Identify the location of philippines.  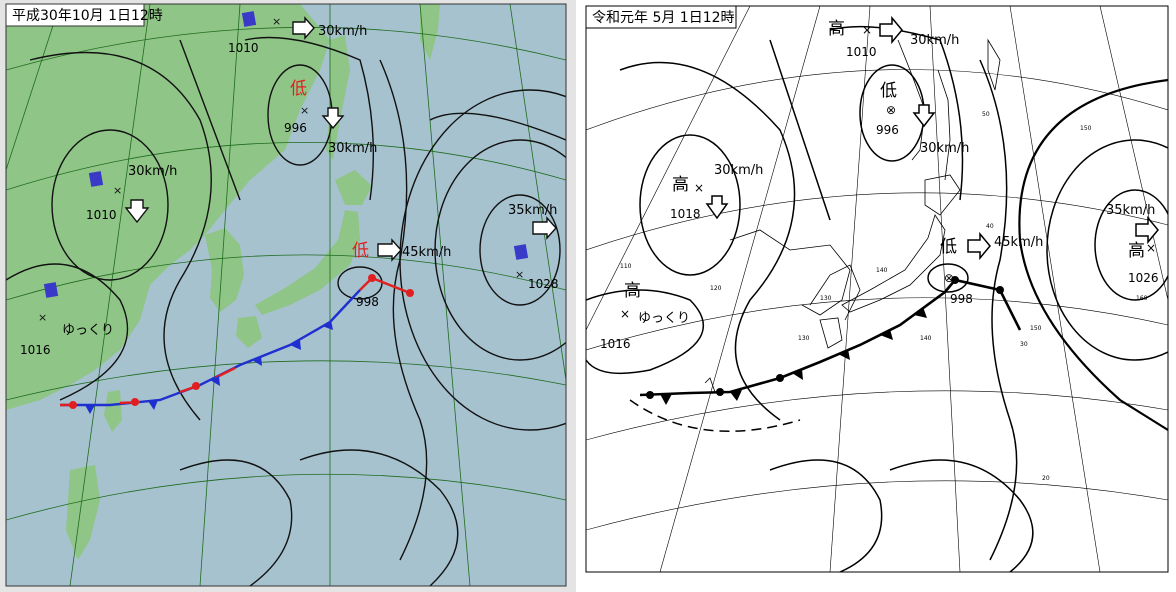
(83, 512).